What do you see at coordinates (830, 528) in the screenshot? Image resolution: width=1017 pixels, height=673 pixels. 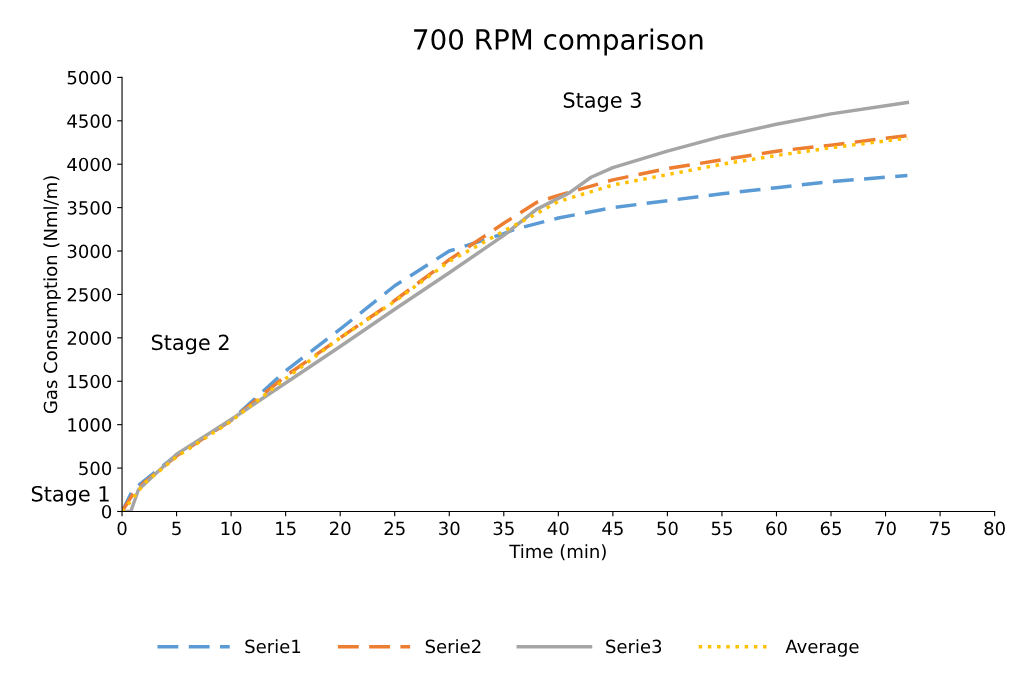 I see `x-tick-label: 65` at bounding box center [830, 528].